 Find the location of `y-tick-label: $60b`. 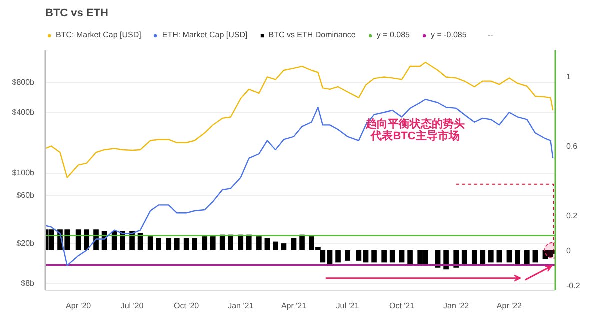

y-tick-label: $60b is located at coordinates (26, 195).